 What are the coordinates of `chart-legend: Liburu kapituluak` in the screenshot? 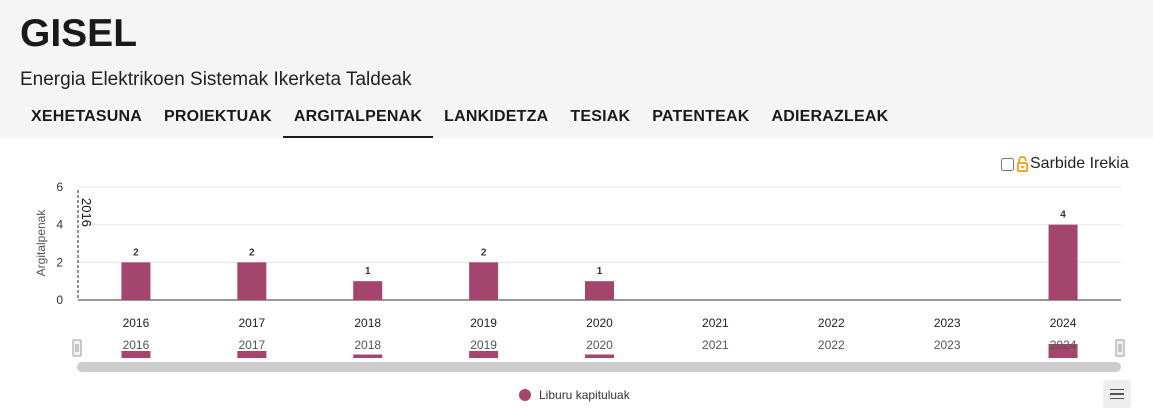 It's located at (574, 395).